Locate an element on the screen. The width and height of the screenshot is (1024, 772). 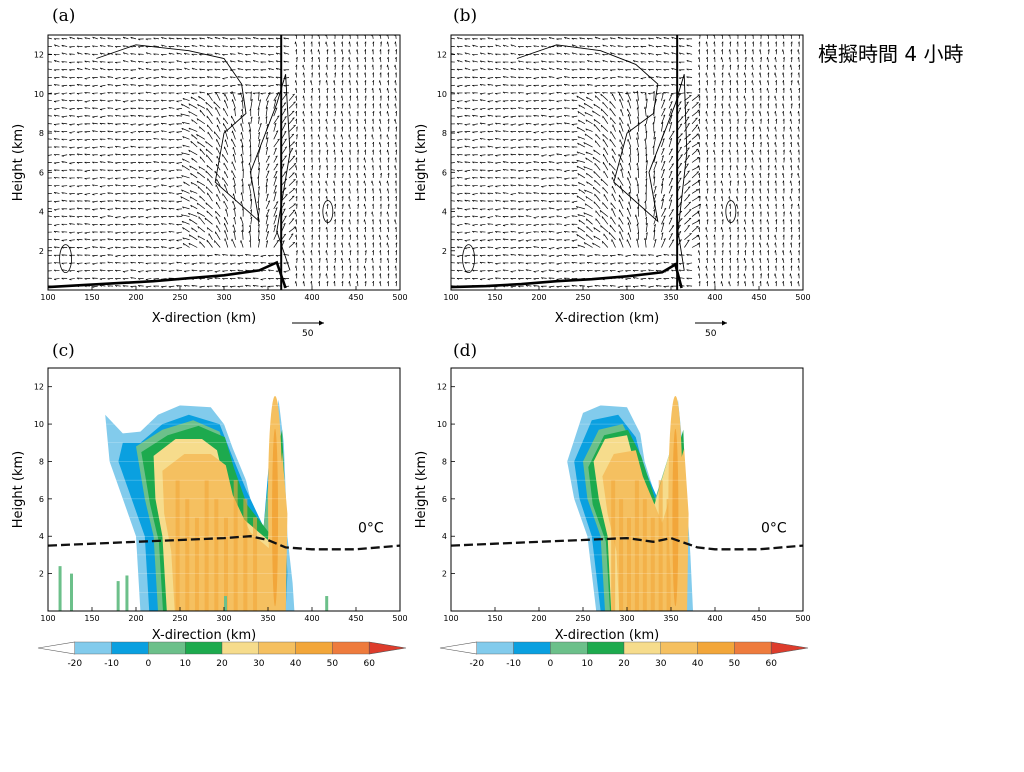
y-tick-label: 2 is located at coordinates (41, 251).